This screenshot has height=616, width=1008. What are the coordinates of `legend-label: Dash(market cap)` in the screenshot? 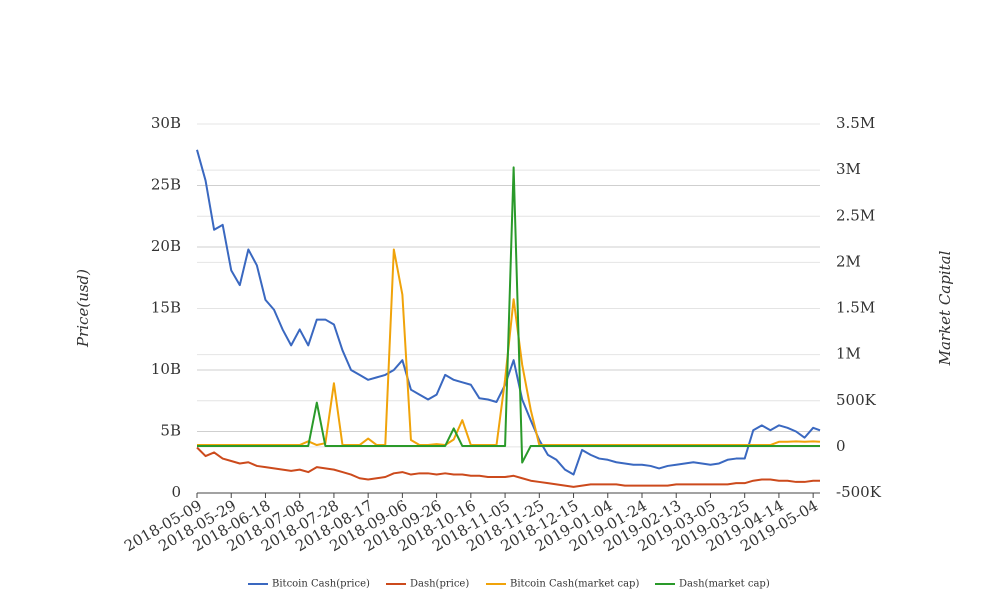 It's located at (724, 584).